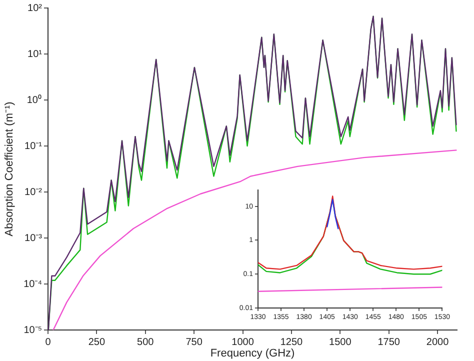 Image resolution: width=474 pixels, height=361 pixels. What do you see at coordinates (33, 330) in the screenshot?
I see `y-tick-label: 10⁻⁵` at bounding box center [33, 330].